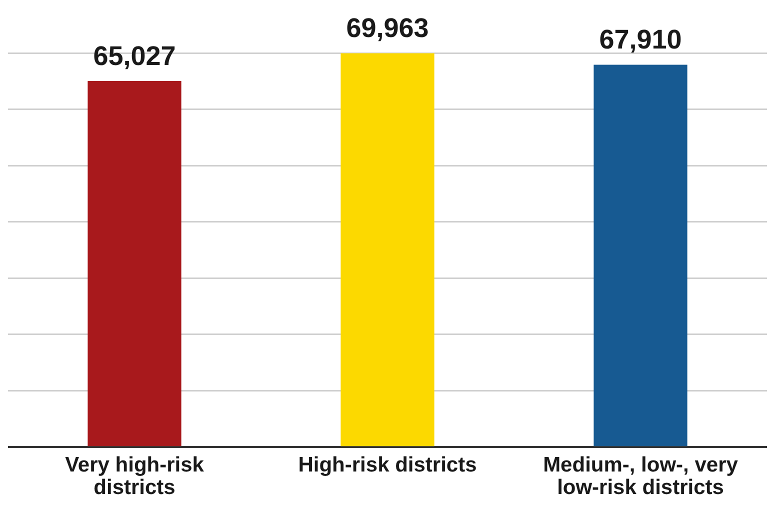 The image size is (775, 515). What do you see at coordinates (387, 28) in the screenshot?
I see `data-label: 69,963` at bounding box center [387, 28].